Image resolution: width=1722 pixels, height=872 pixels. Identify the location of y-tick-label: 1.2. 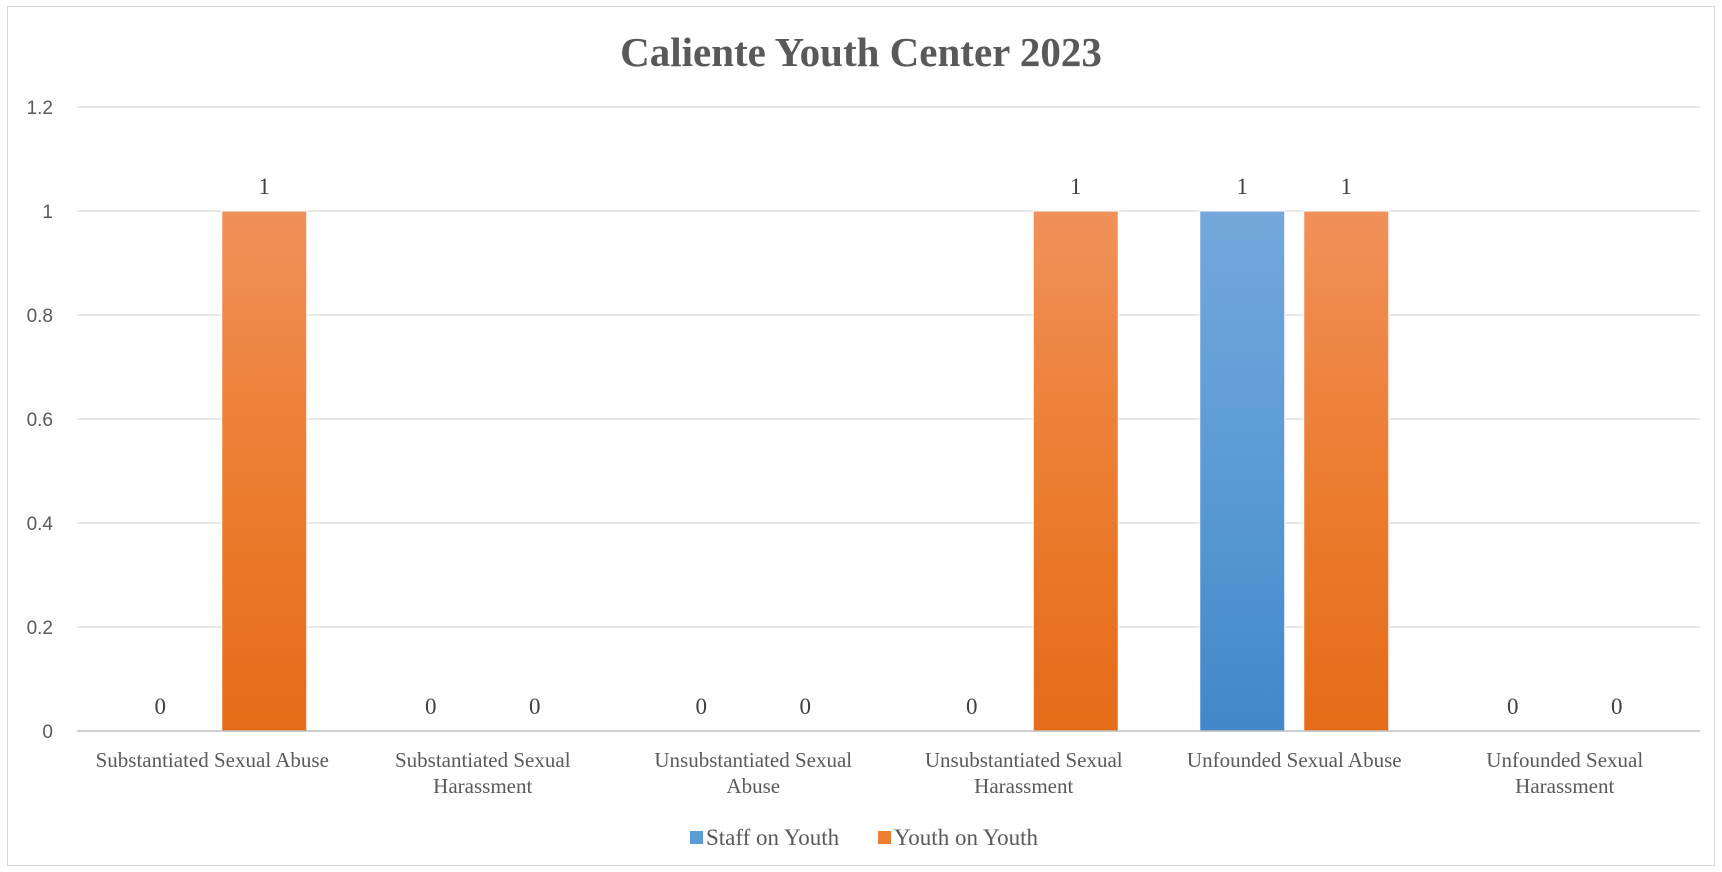
(40, 108).